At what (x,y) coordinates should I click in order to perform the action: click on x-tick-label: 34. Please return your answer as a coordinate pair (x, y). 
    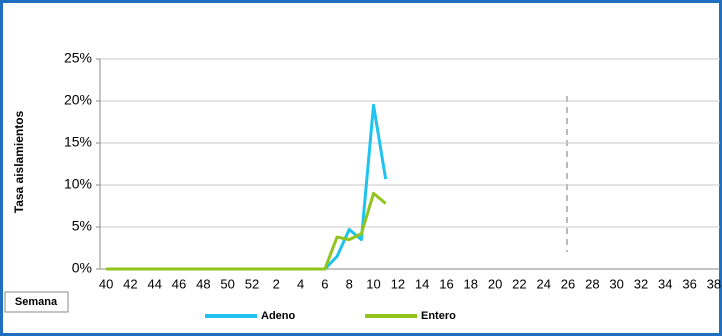
    Looking at the image, I should click on (665, 283).